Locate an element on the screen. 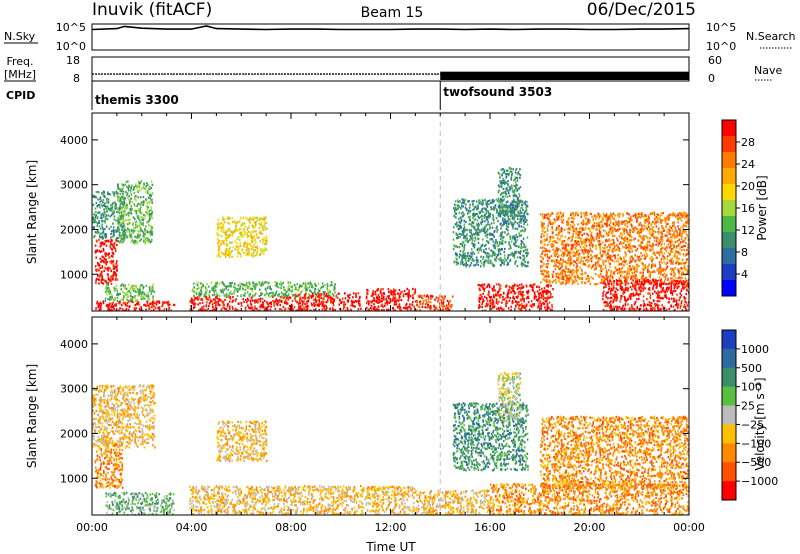  freq-frame is located at coordinates (390, 69).